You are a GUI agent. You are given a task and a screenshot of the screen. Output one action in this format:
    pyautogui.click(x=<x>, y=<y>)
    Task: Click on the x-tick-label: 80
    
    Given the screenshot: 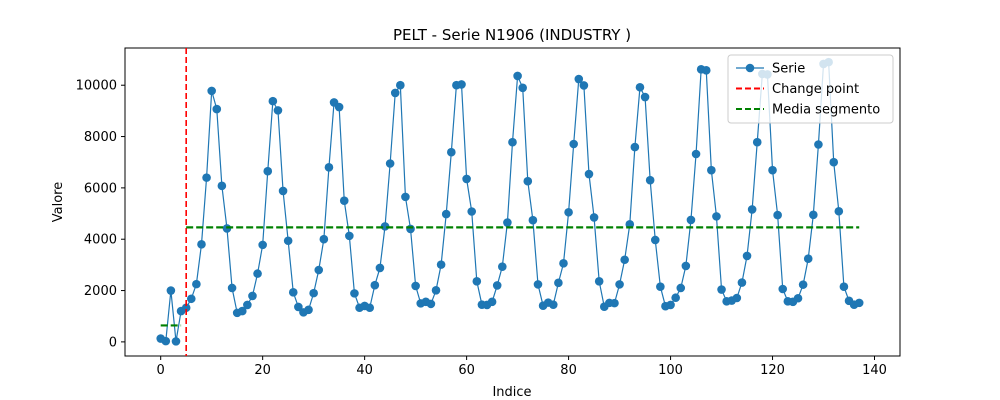 What is the action you would take?
    pyautogui.click(x=568, y=370)
    